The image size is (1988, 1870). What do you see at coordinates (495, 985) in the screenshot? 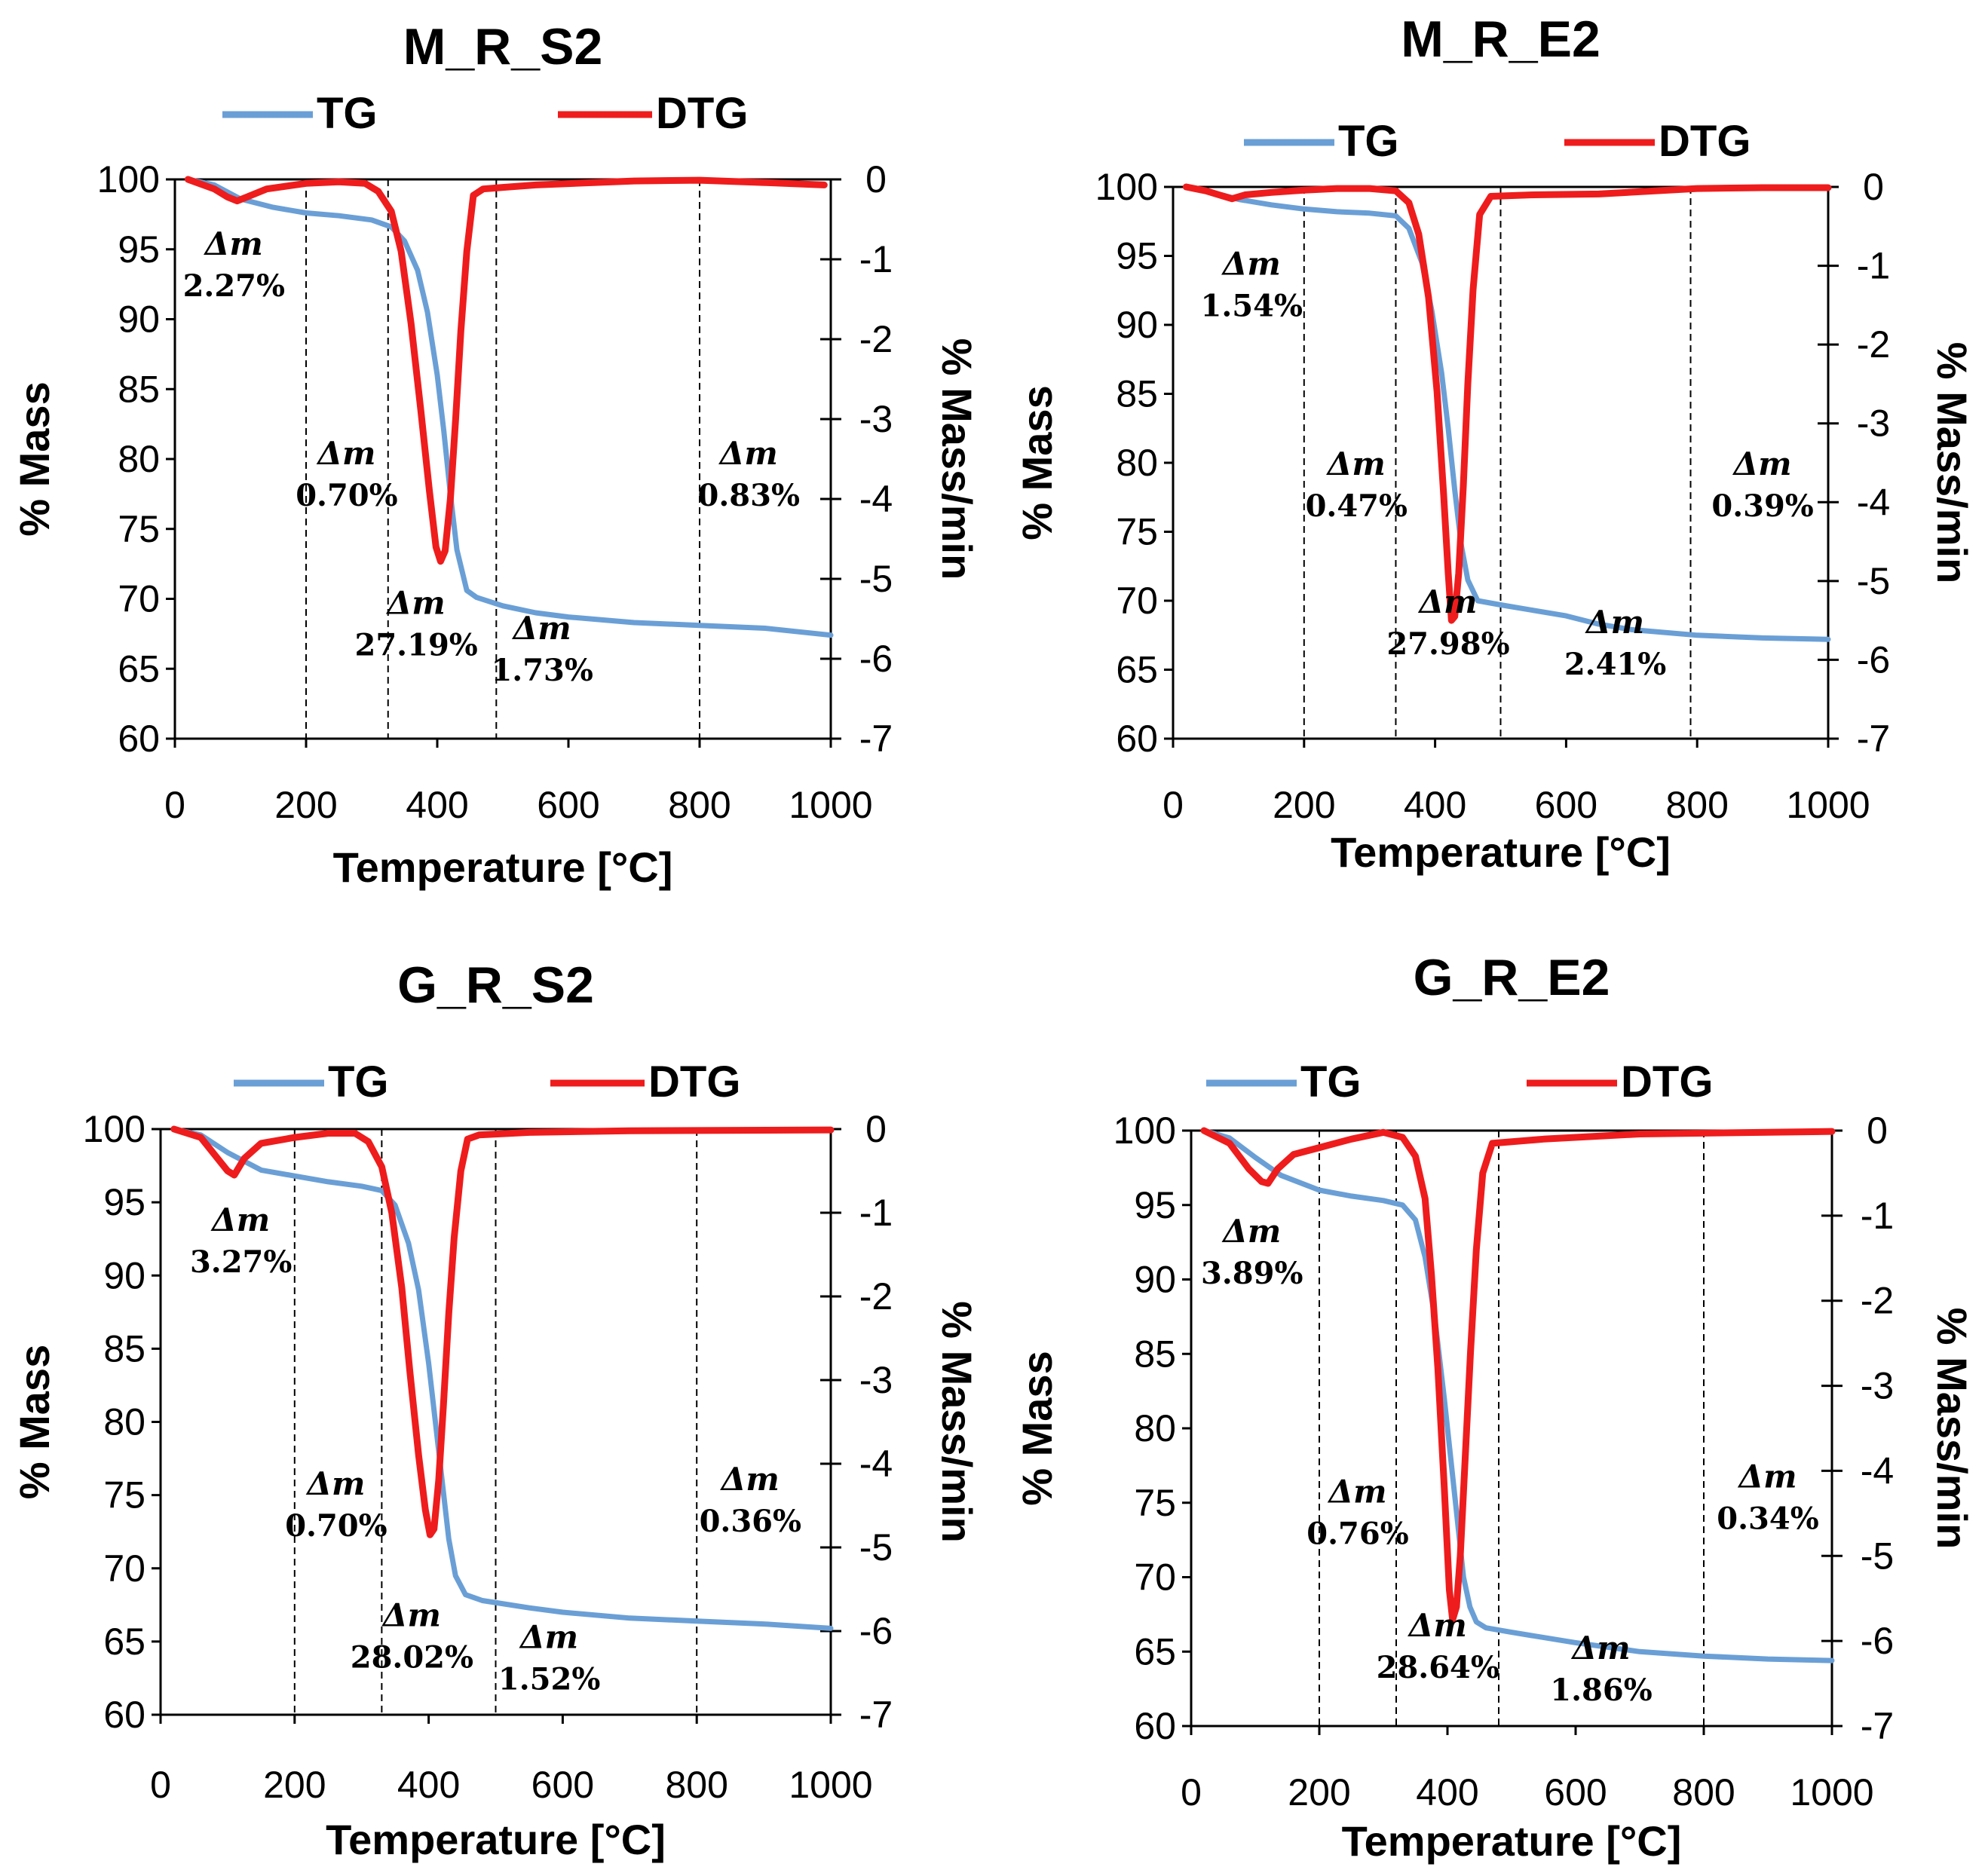
I see `chart-title: G_R_S2` at bounding box center [495, 985].